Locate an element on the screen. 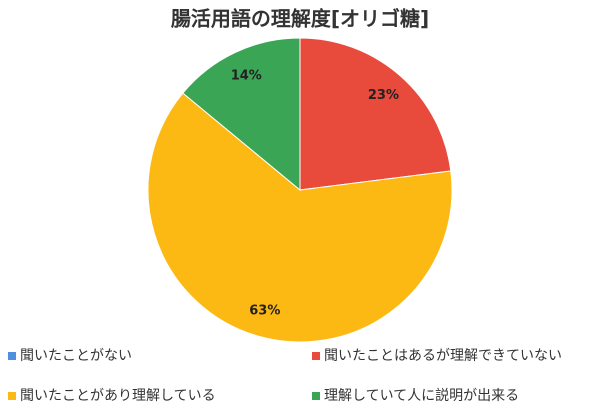 The height and width of the screenshot is (415, 600). legend-label: 聞いたことがあり理解している is located at coordinates (118, 396).